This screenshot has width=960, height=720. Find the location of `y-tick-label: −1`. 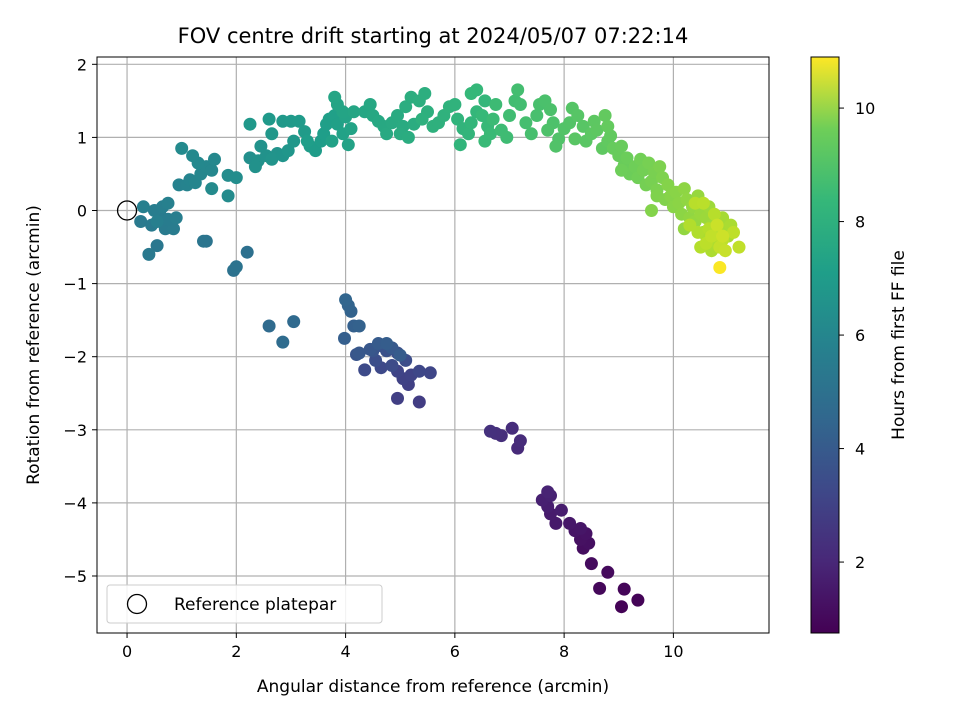

y-tick-label: −1 is located at coordinates (75, 284).